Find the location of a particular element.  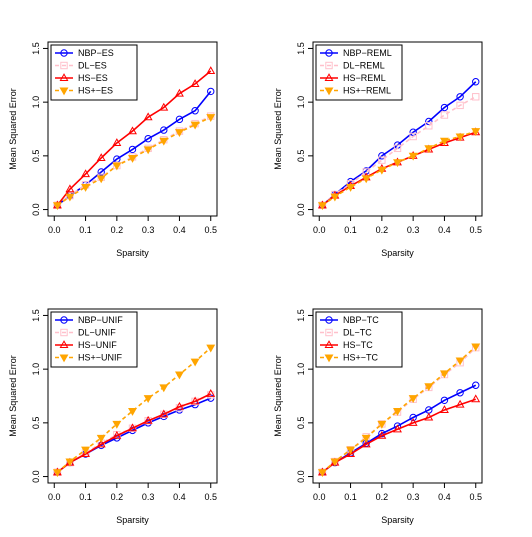

legend-entry: NBP−REML is located at coordinates (367, 53).